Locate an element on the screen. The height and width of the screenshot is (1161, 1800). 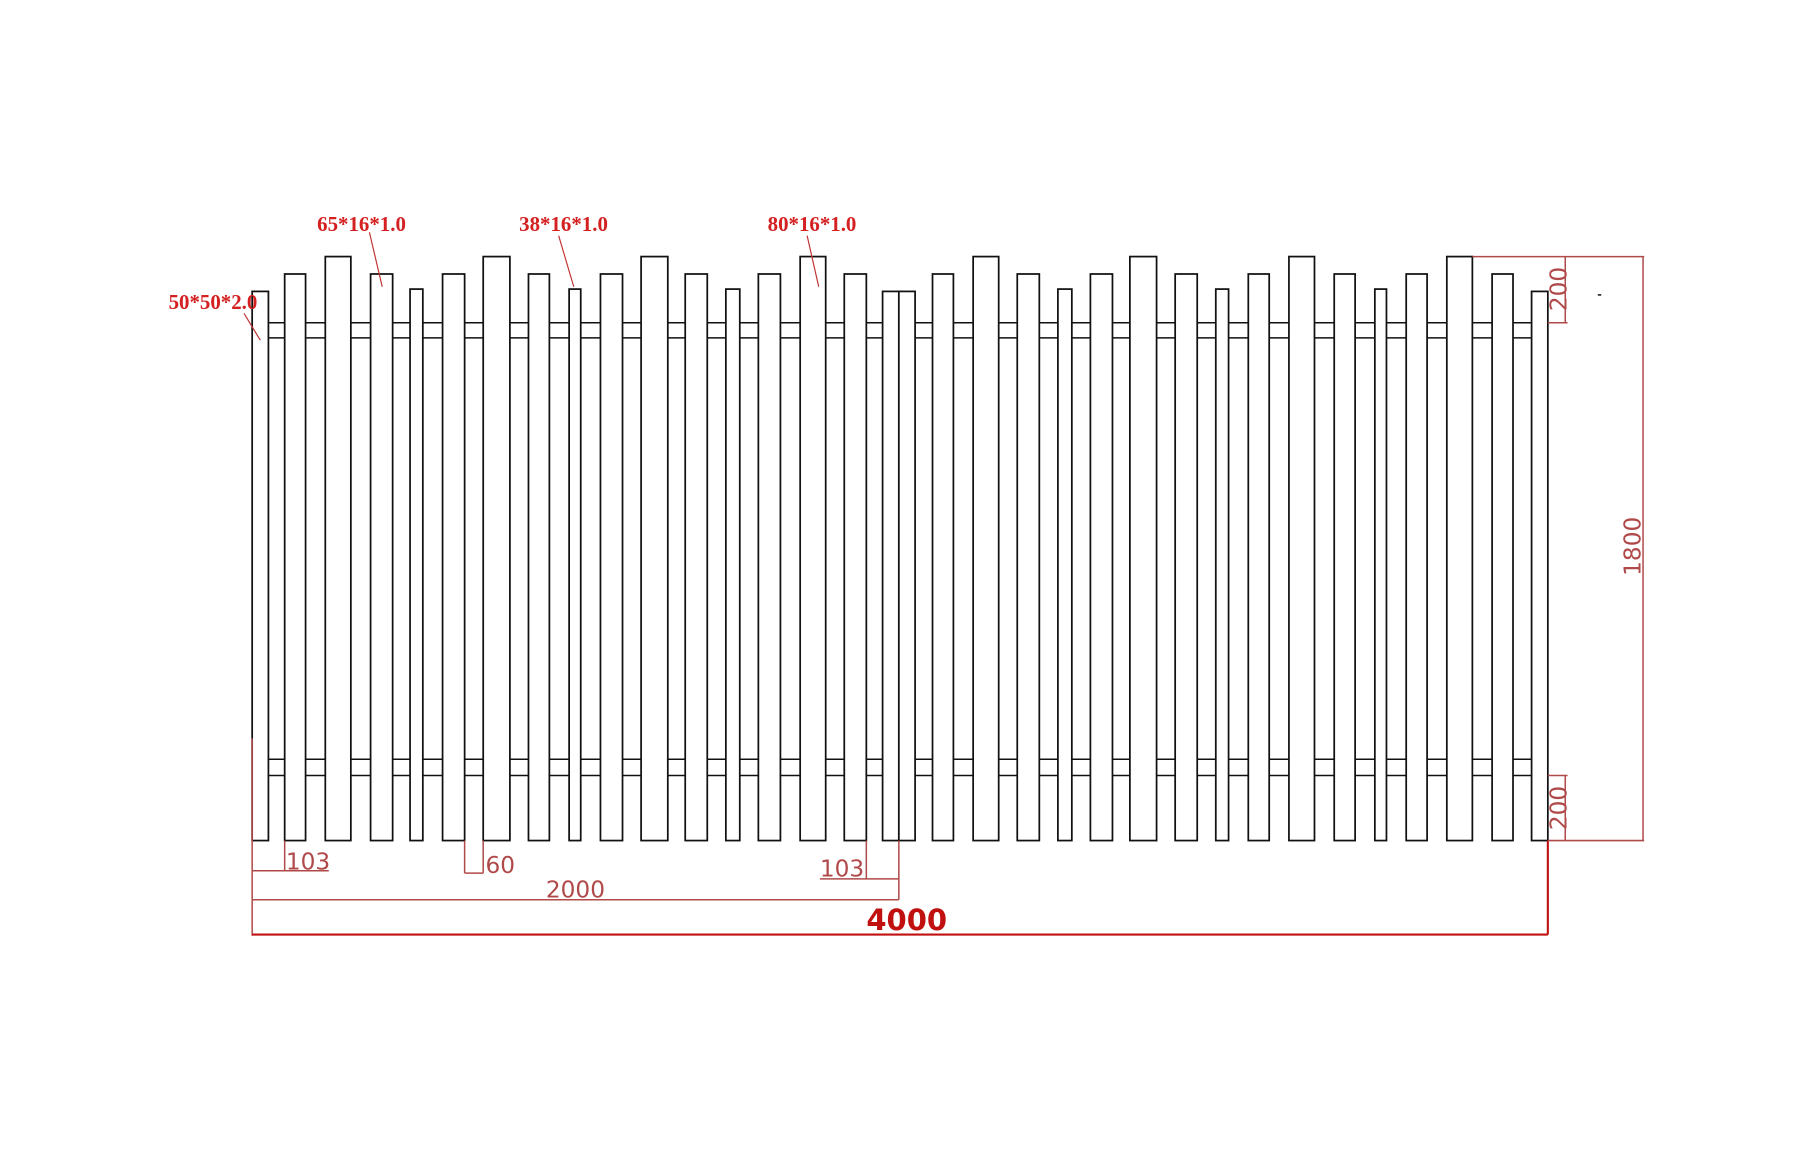
picket-label: 65*16*1.0 is located at coordinates (361, 224).